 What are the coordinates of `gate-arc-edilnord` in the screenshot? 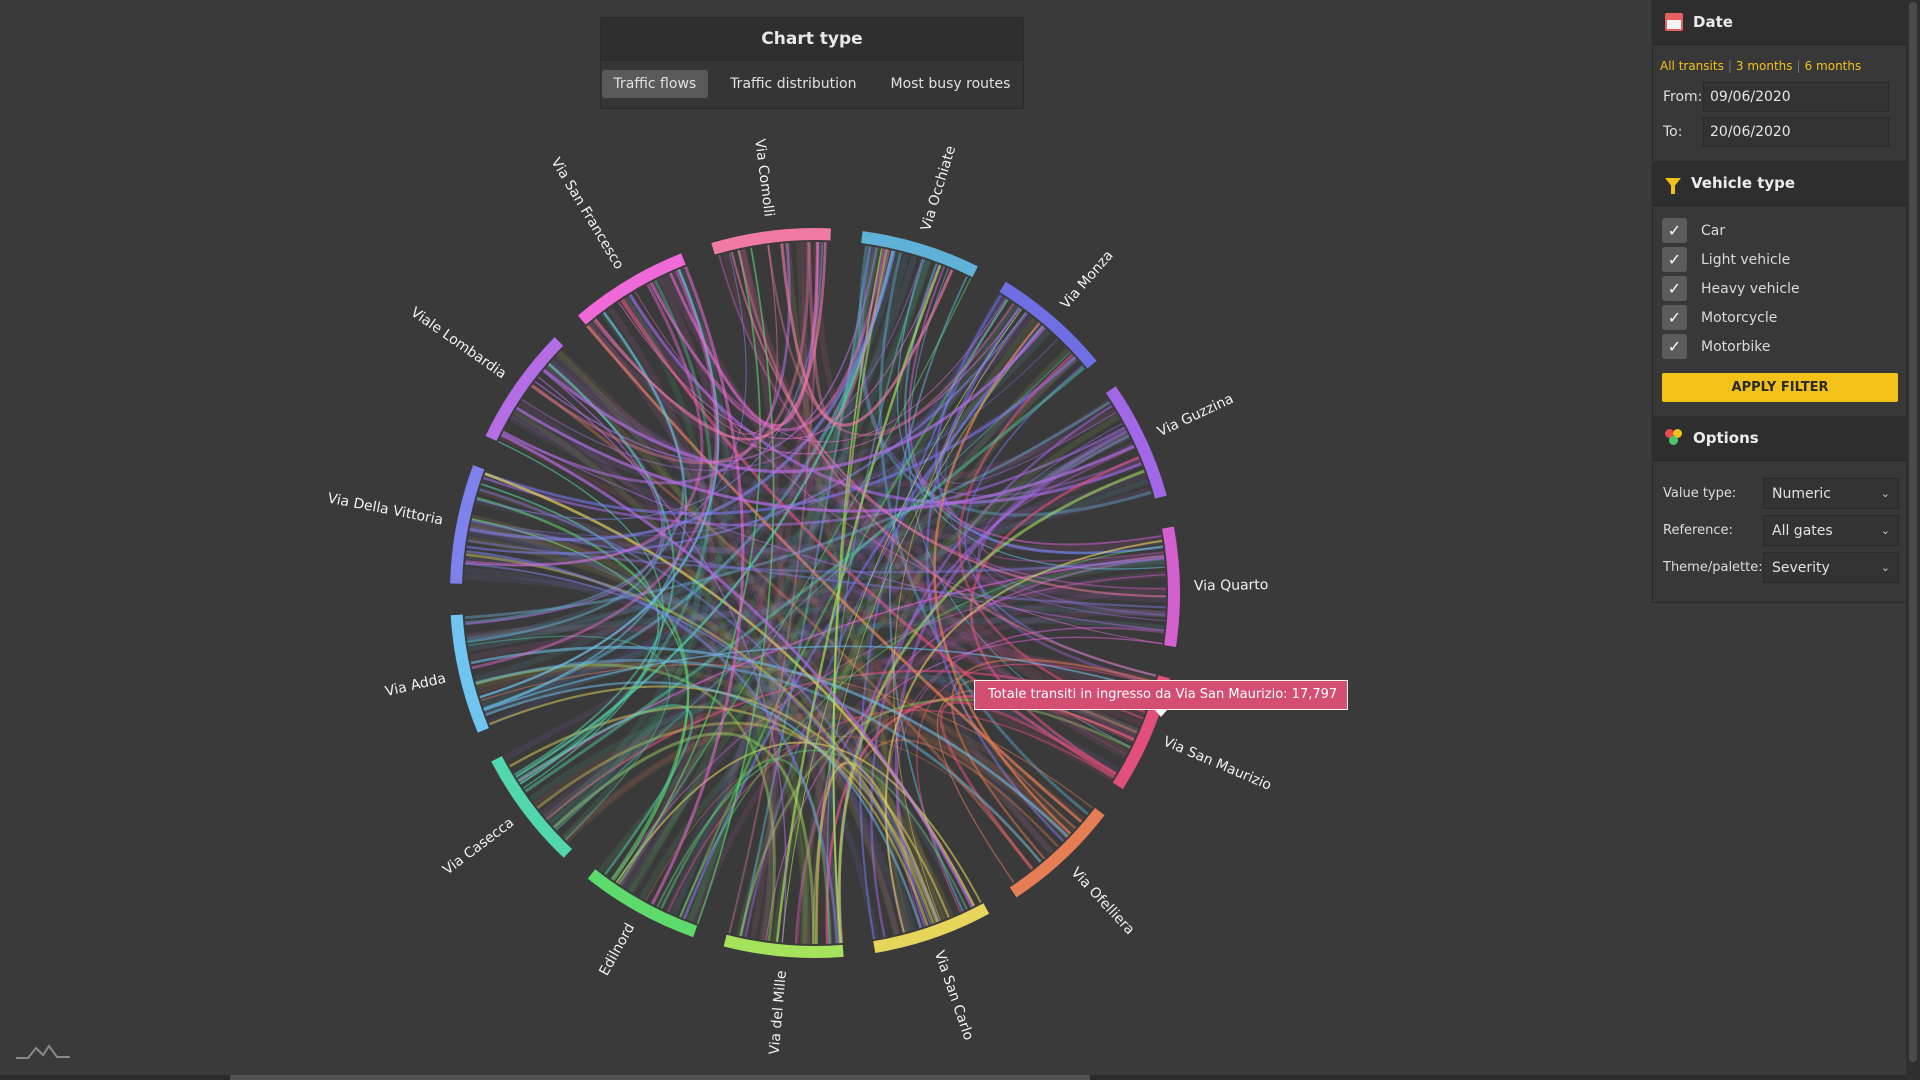 It's located at (642, 903).